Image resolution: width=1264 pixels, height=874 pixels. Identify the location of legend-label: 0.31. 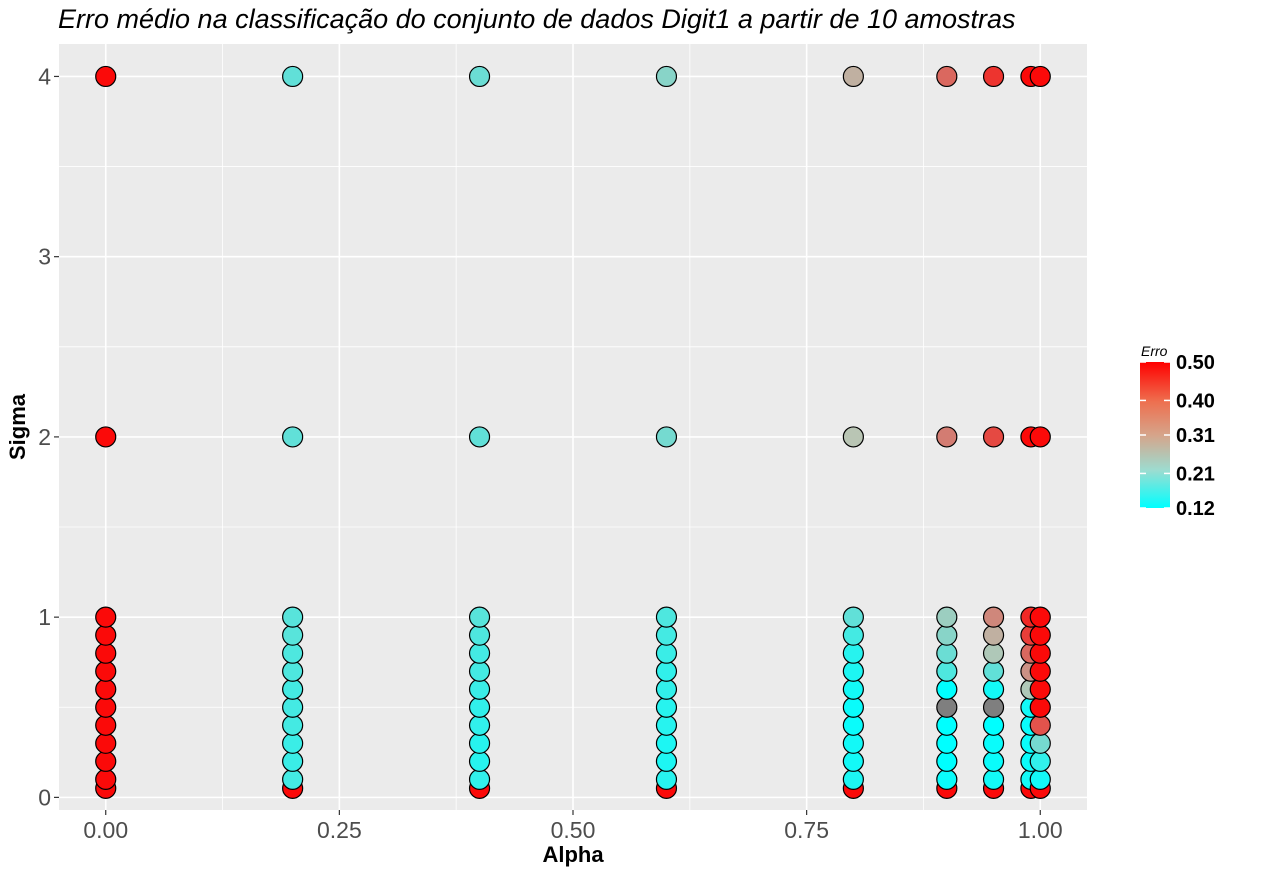
(1195, 436).